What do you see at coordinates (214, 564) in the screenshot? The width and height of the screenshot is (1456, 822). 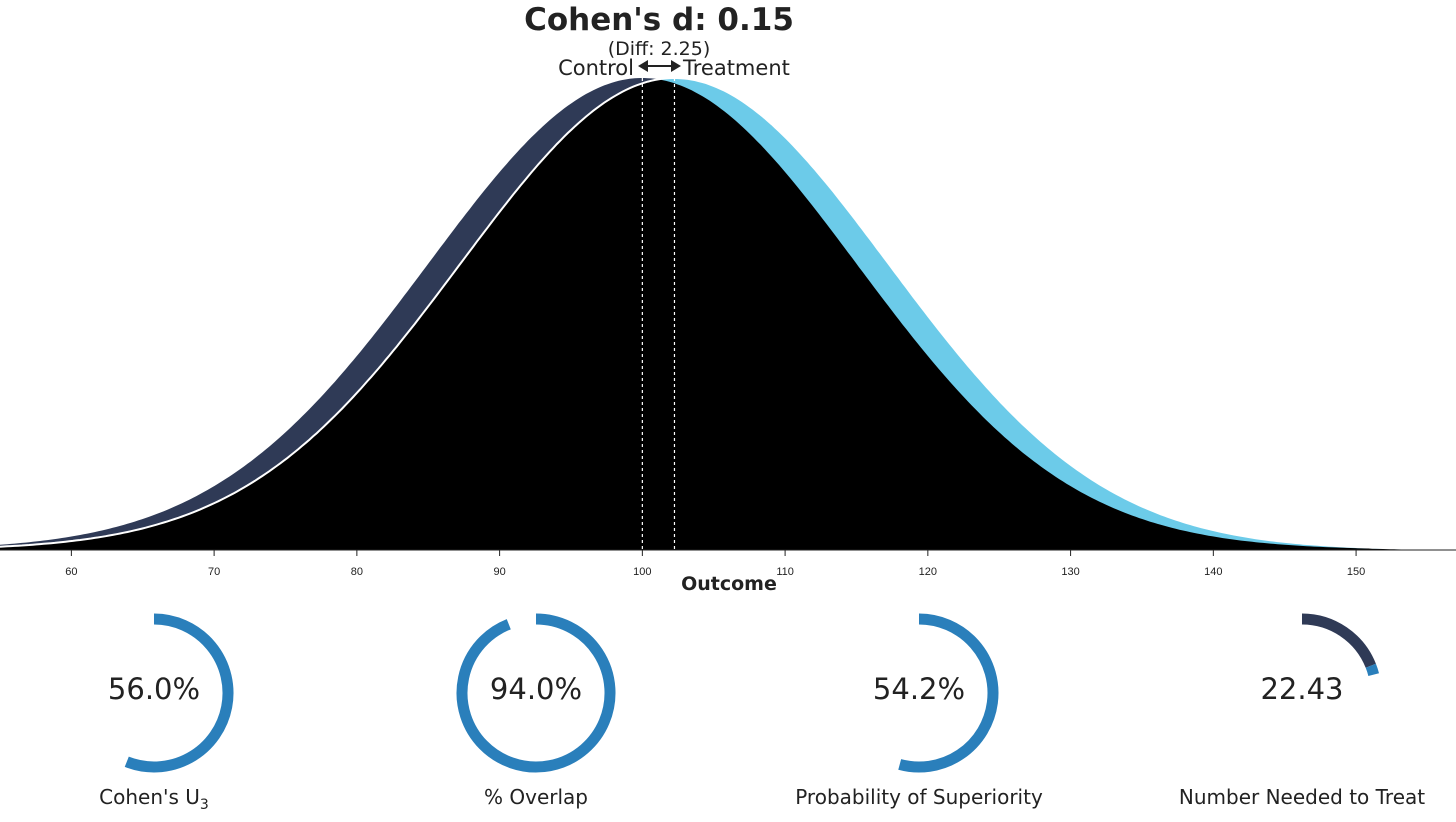 I see `x-tick: 70` at bounding box center [214, 564].